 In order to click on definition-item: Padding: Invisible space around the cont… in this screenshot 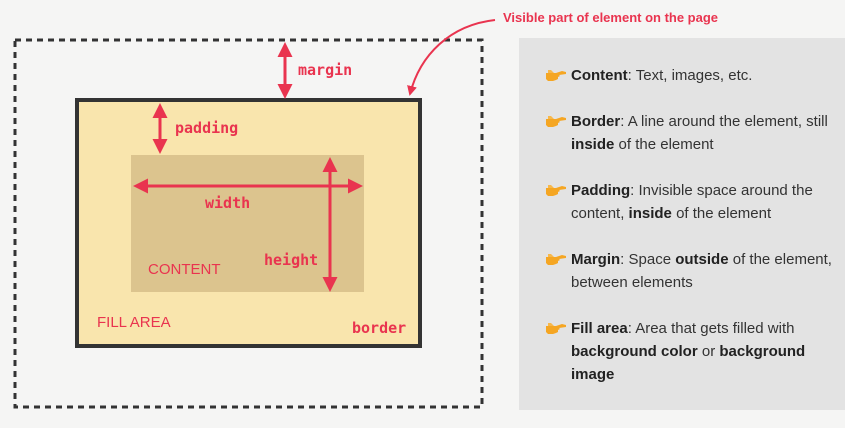, I will do `click(682, 202)`.